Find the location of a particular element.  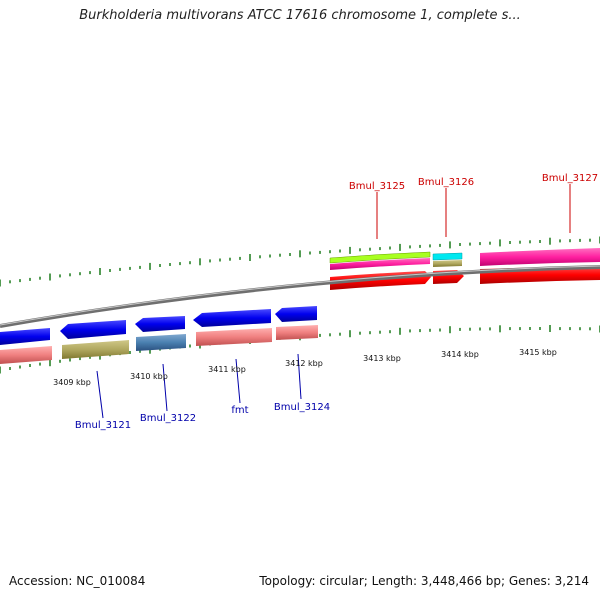

cog-band-olive is located at coordinates (447, 263).